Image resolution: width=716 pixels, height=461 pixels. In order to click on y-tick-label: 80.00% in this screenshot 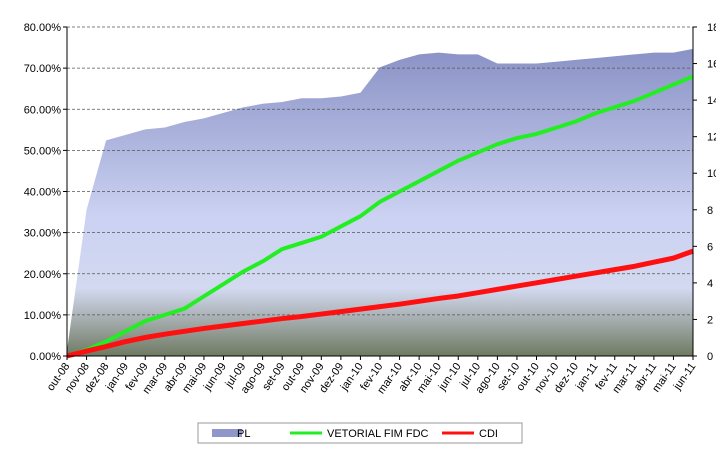, I will do `click(43, 28)`.